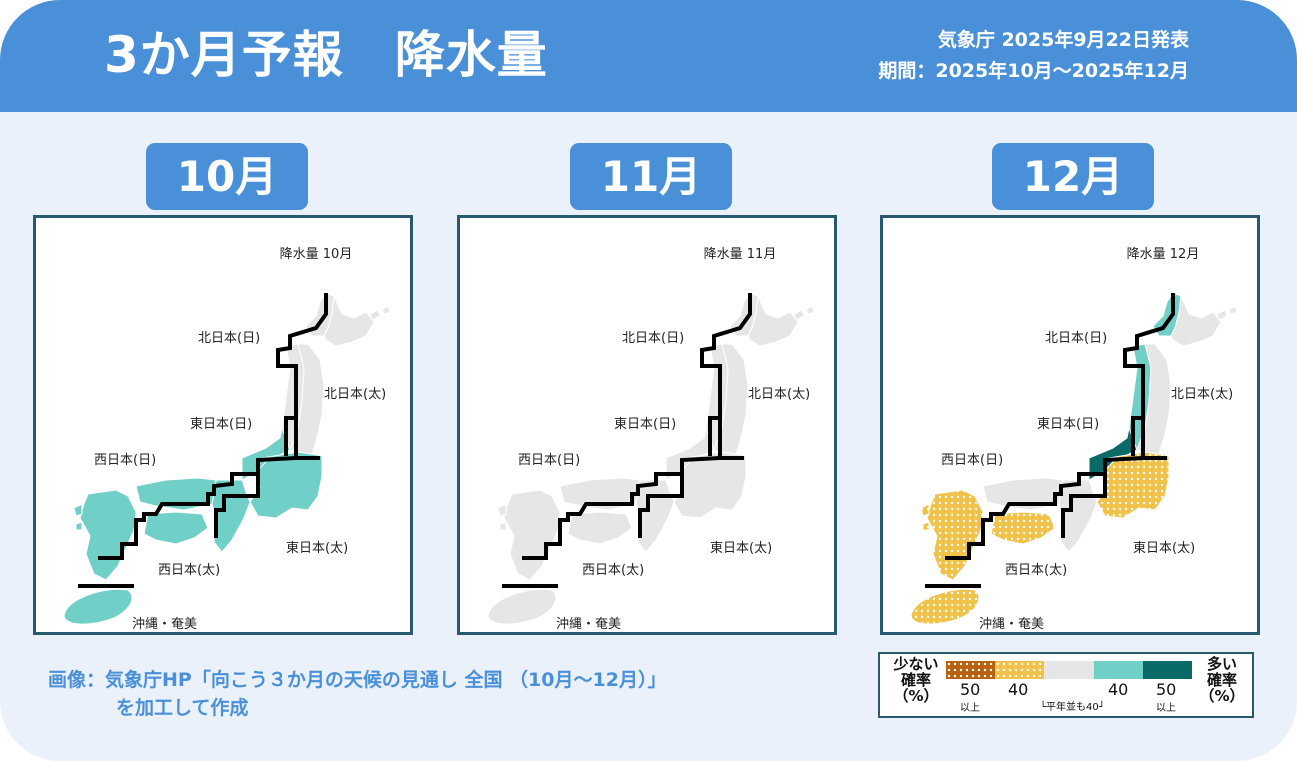 This screenshot has width=1297, height=761. I want to click on legend-num-50-right: 50, so click(1166, 689).